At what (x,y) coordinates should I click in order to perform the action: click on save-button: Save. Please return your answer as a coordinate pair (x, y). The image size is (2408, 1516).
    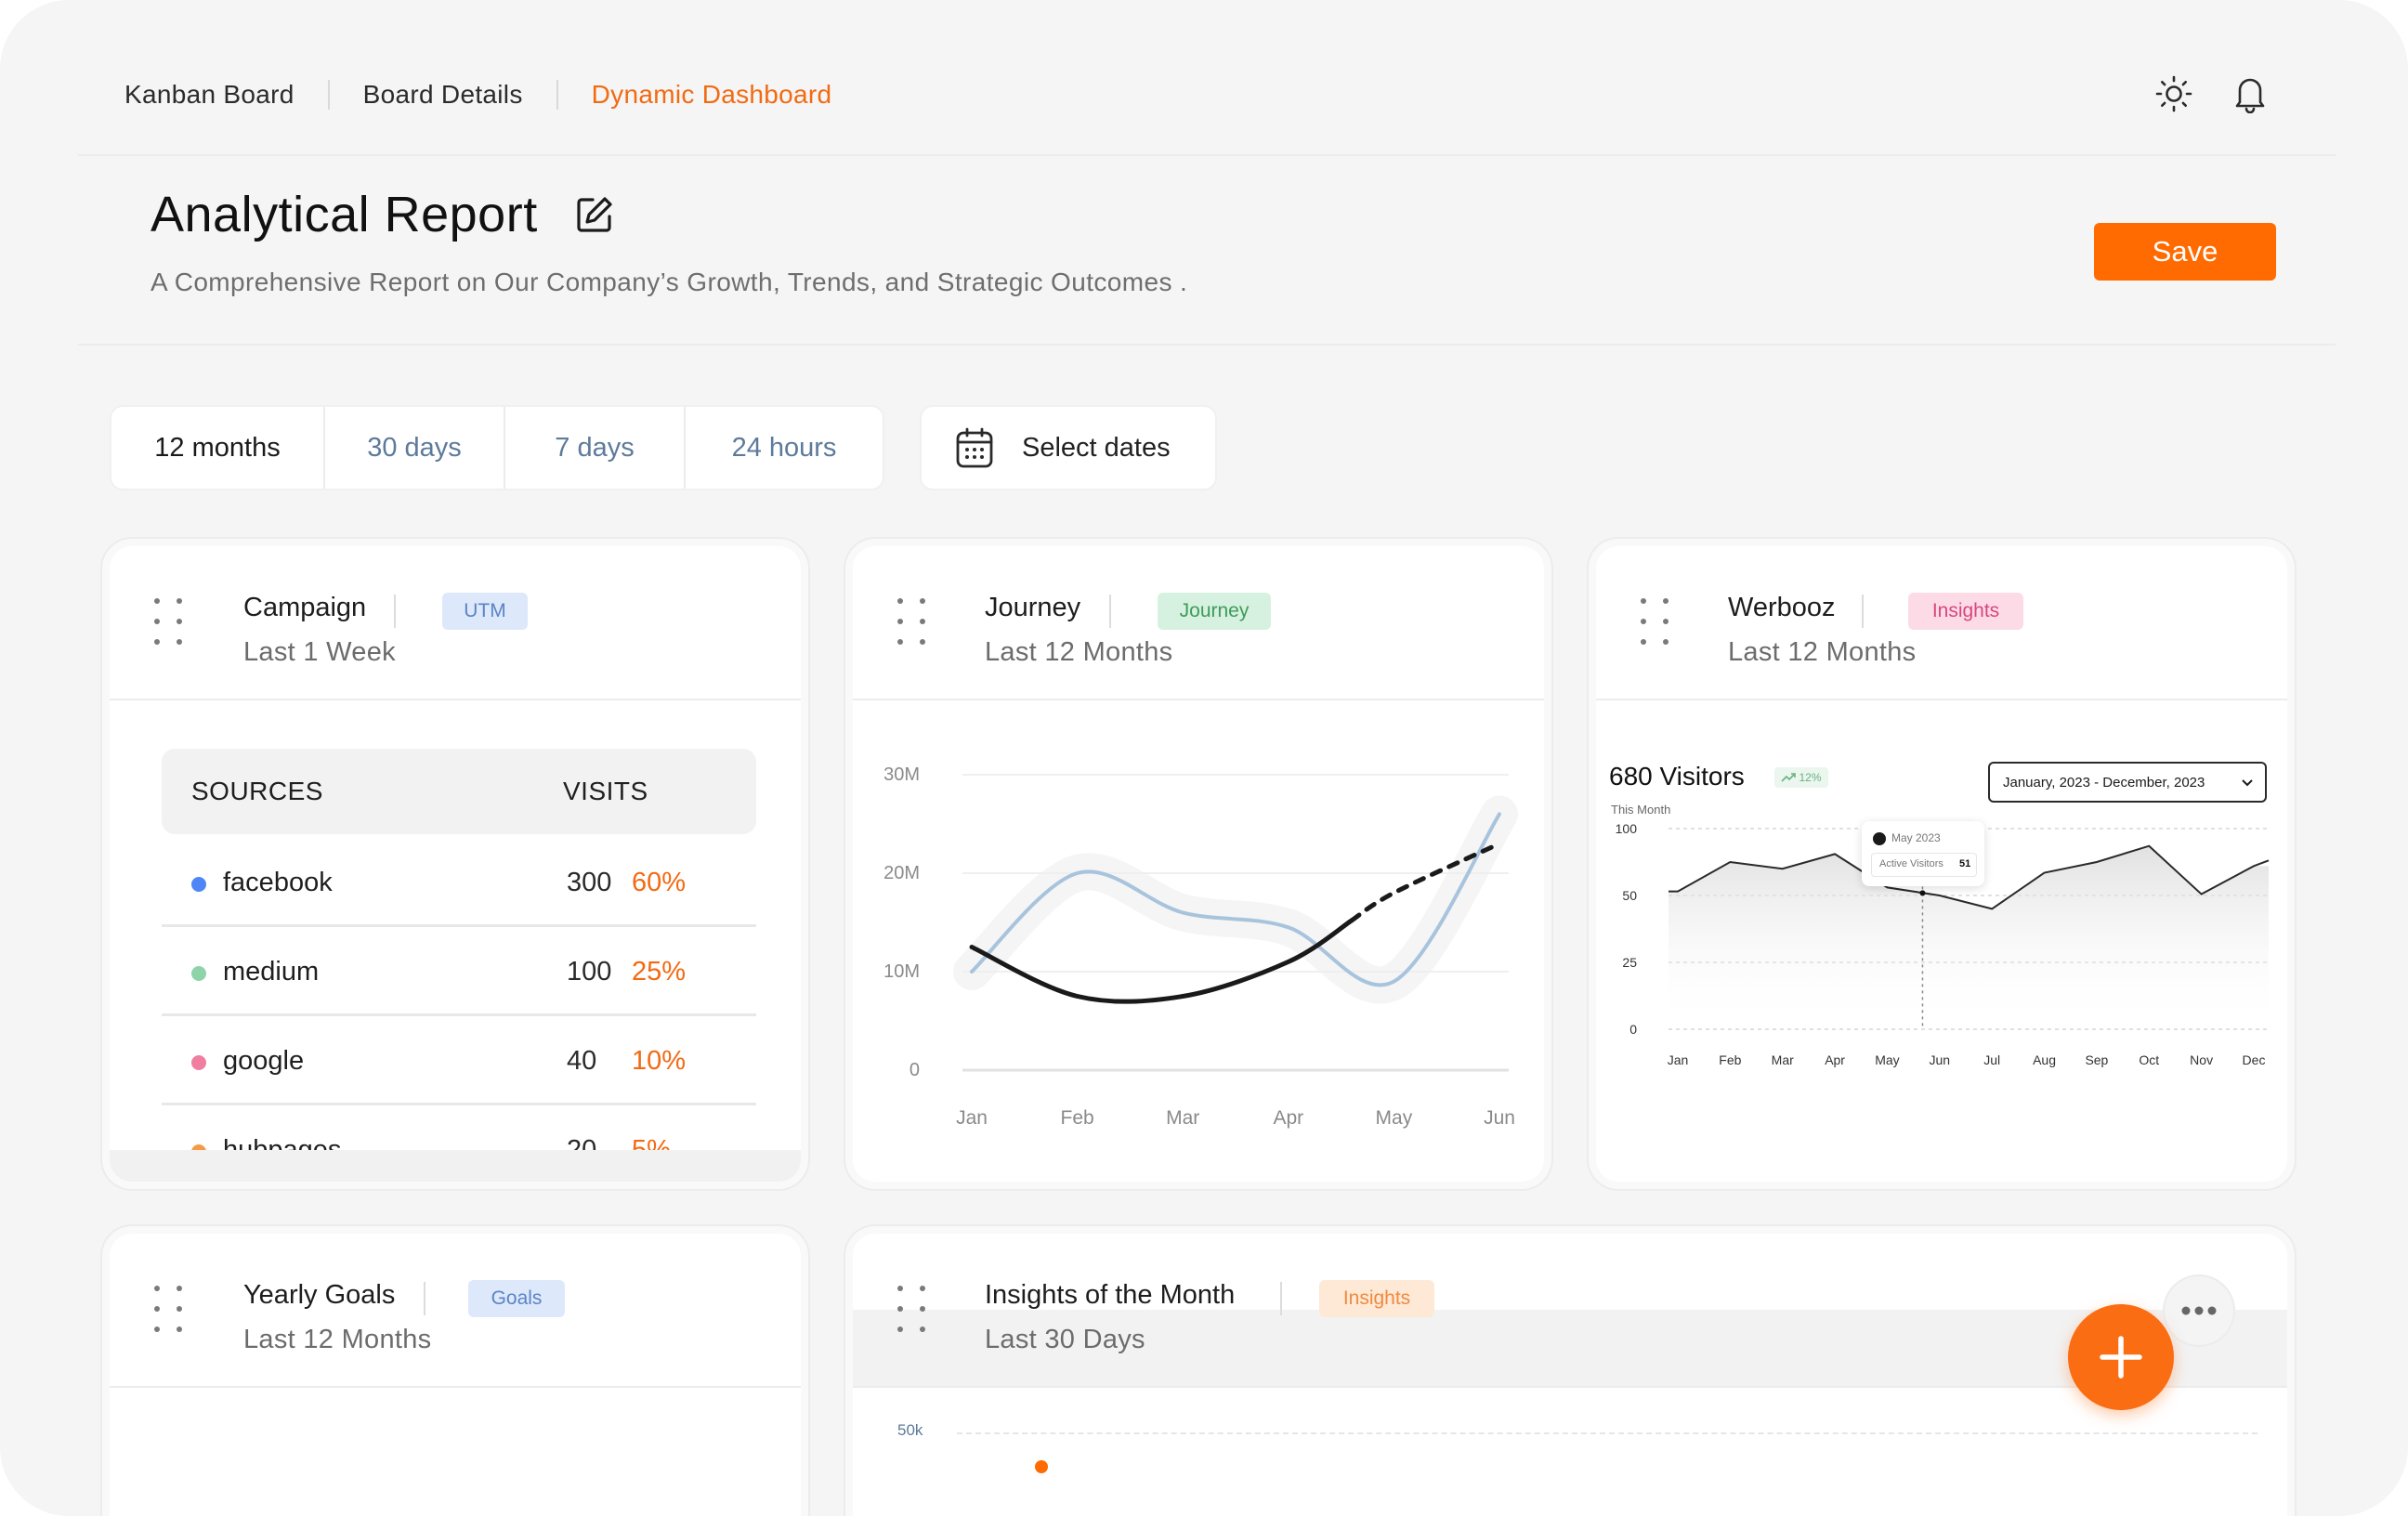
    Looking at the image, I should click on (2185, 252).